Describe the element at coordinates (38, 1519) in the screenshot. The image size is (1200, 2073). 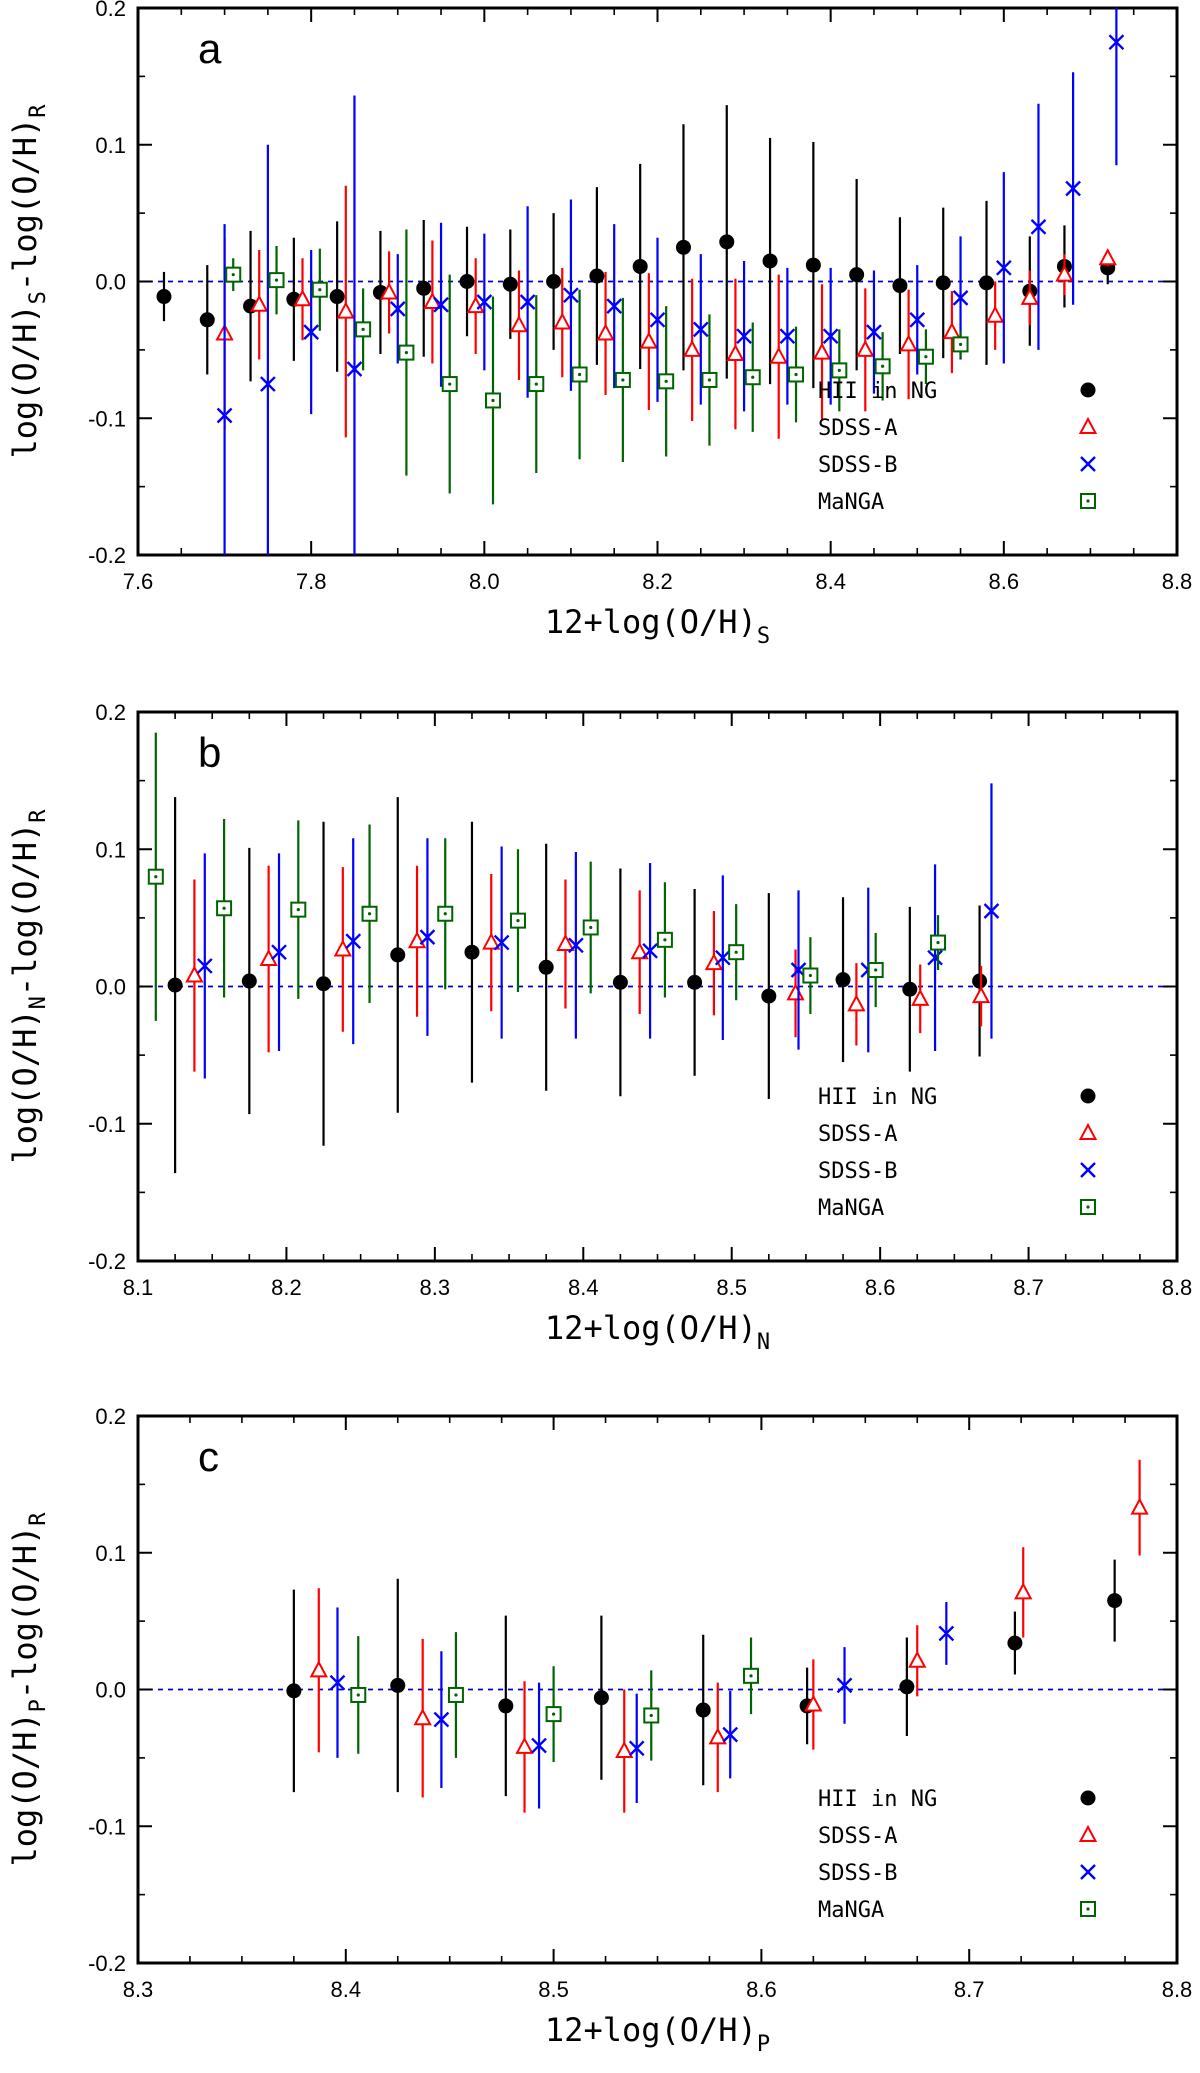
I see `y-axis-label-sub: R` at that location.